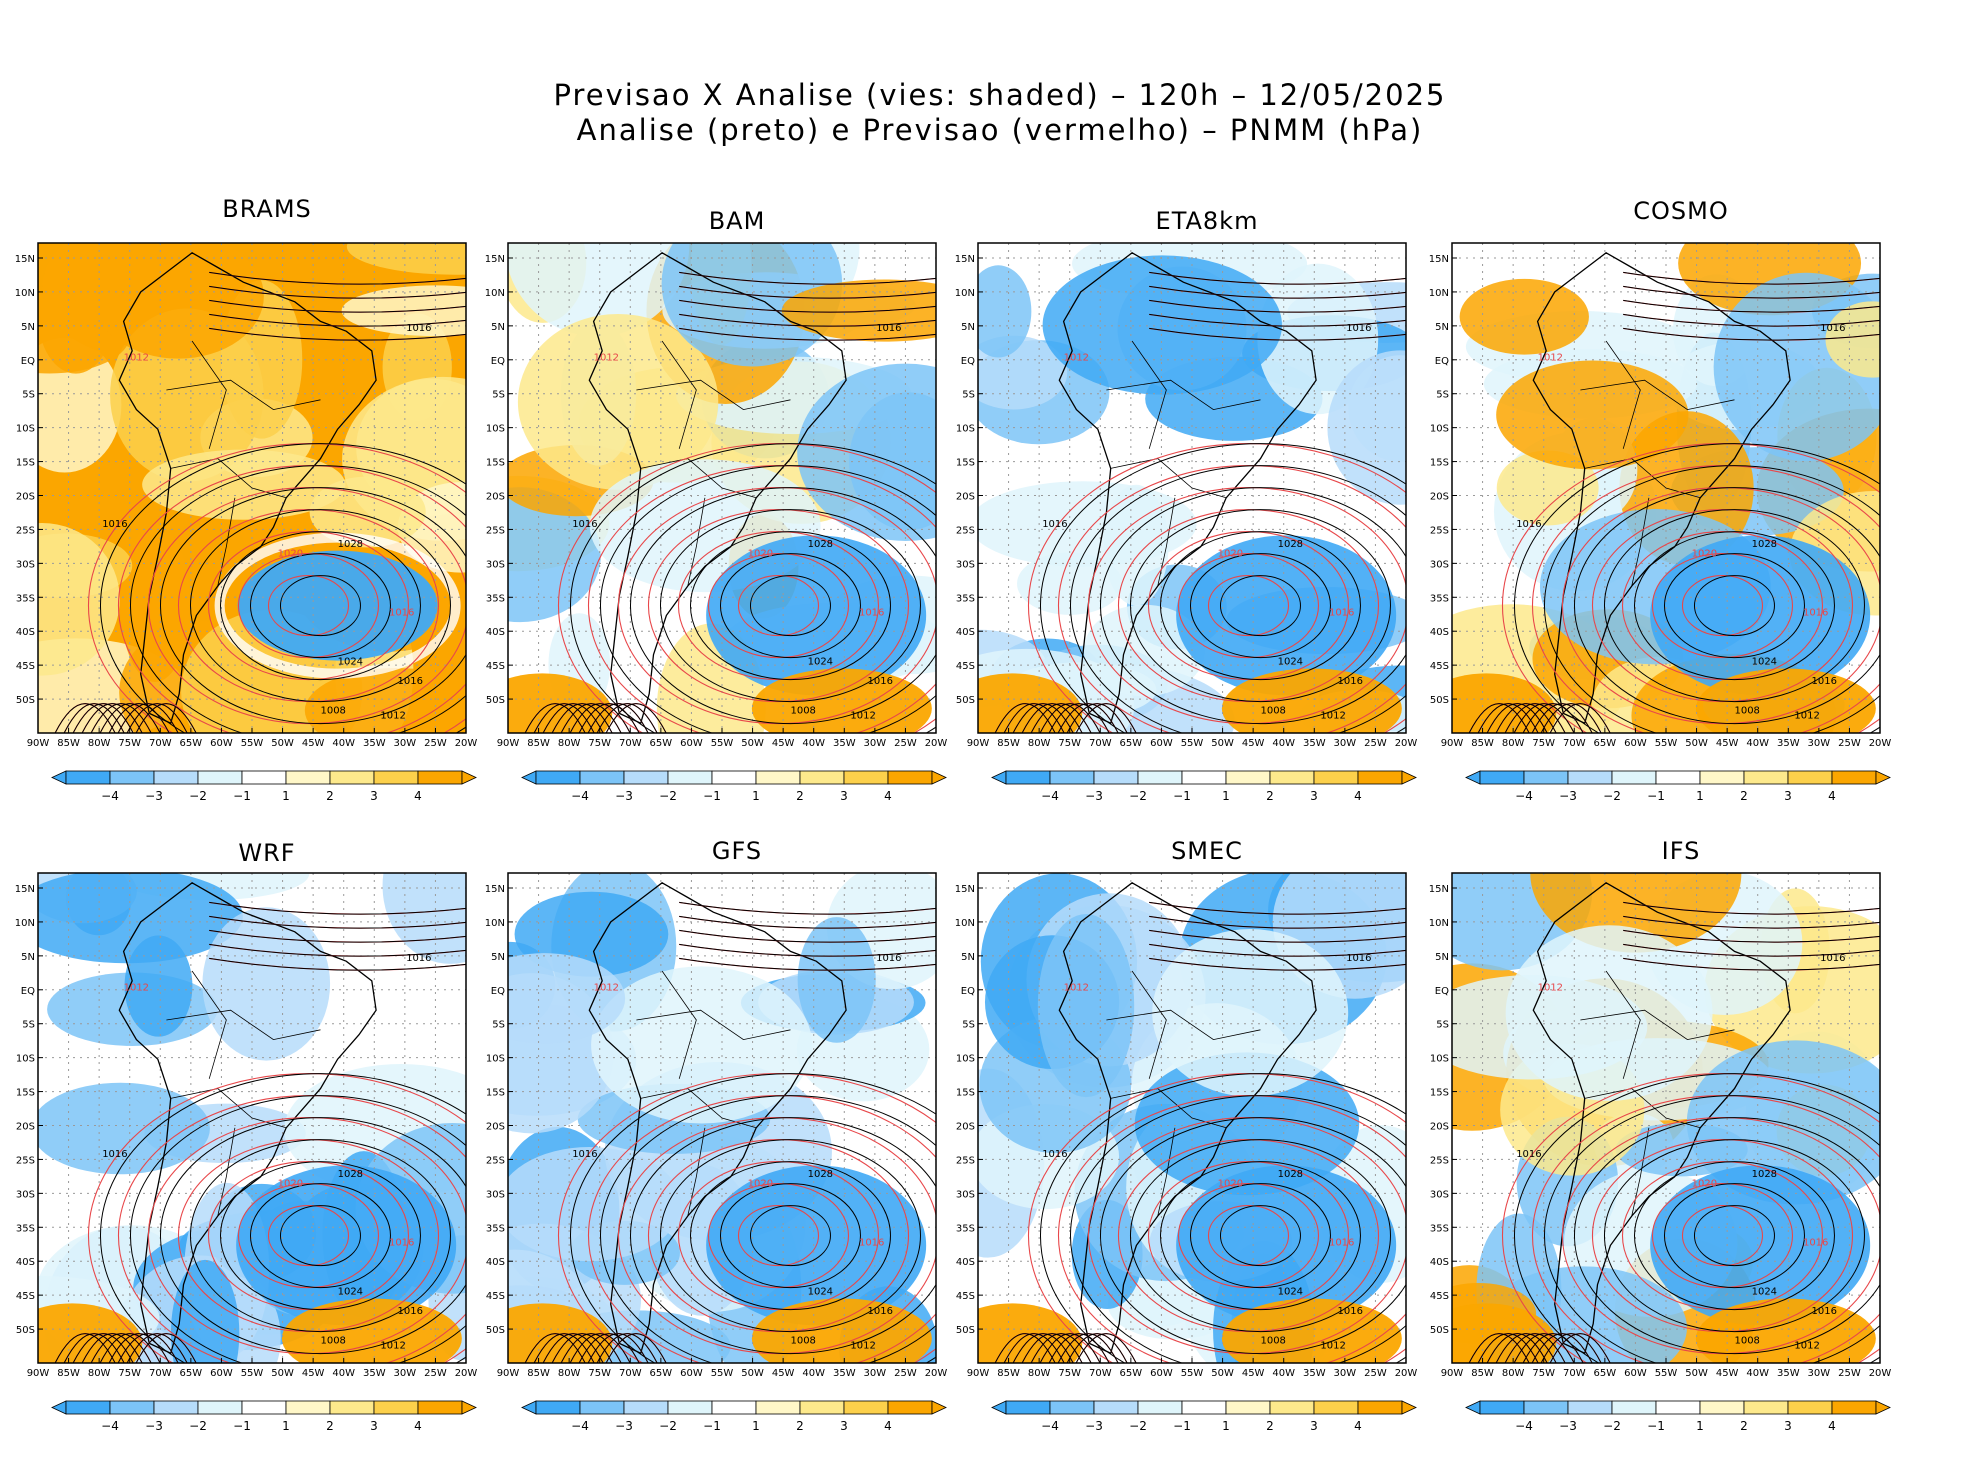 The width and height of the screenshot is (1964, 1473). I want to click on isobar-label: 1012, so click(1332, 715).